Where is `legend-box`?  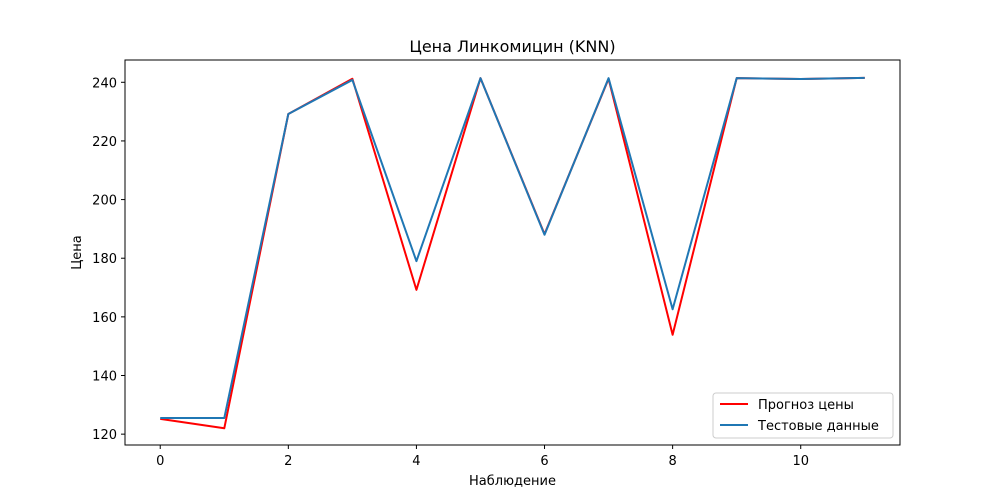 legend-box is located at coordinates (803, 415).